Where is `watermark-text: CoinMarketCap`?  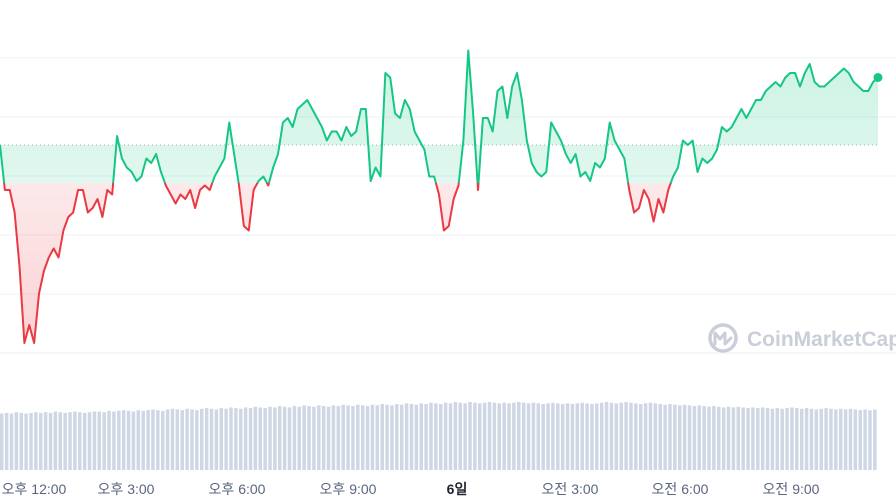
watermark-text: CoinMarketCap is located at coordinates (821, 339).